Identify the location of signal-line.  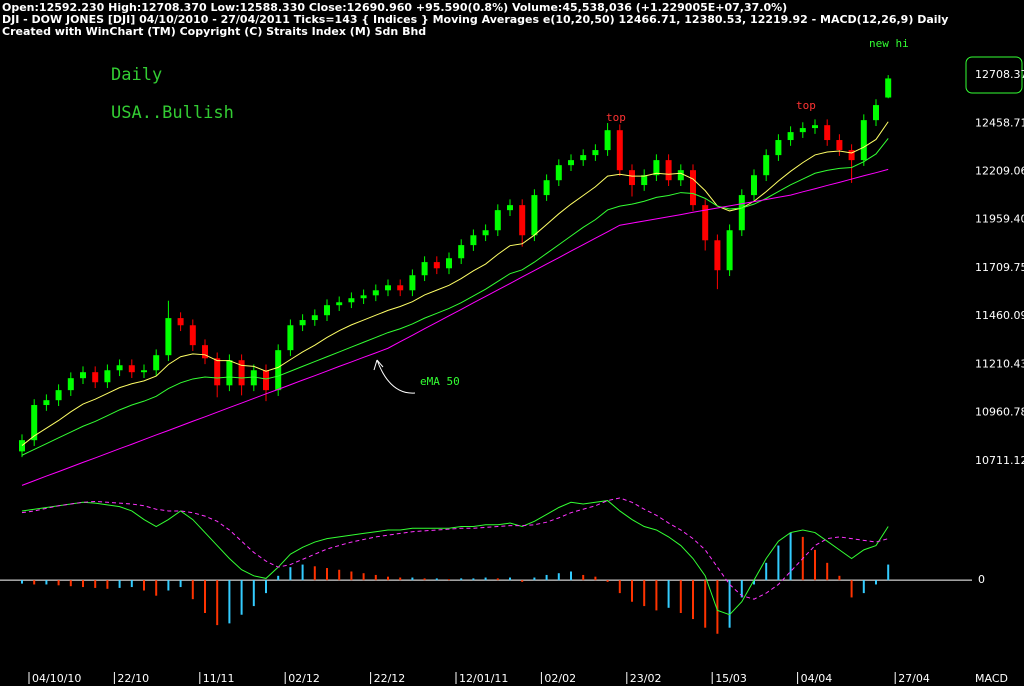
(455, 548).